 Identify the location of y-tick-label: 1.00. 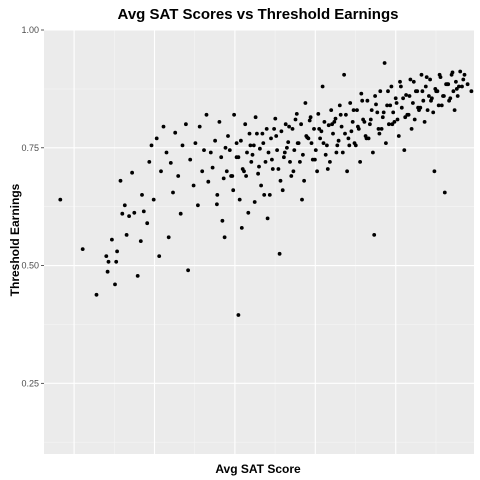
(30, 30).